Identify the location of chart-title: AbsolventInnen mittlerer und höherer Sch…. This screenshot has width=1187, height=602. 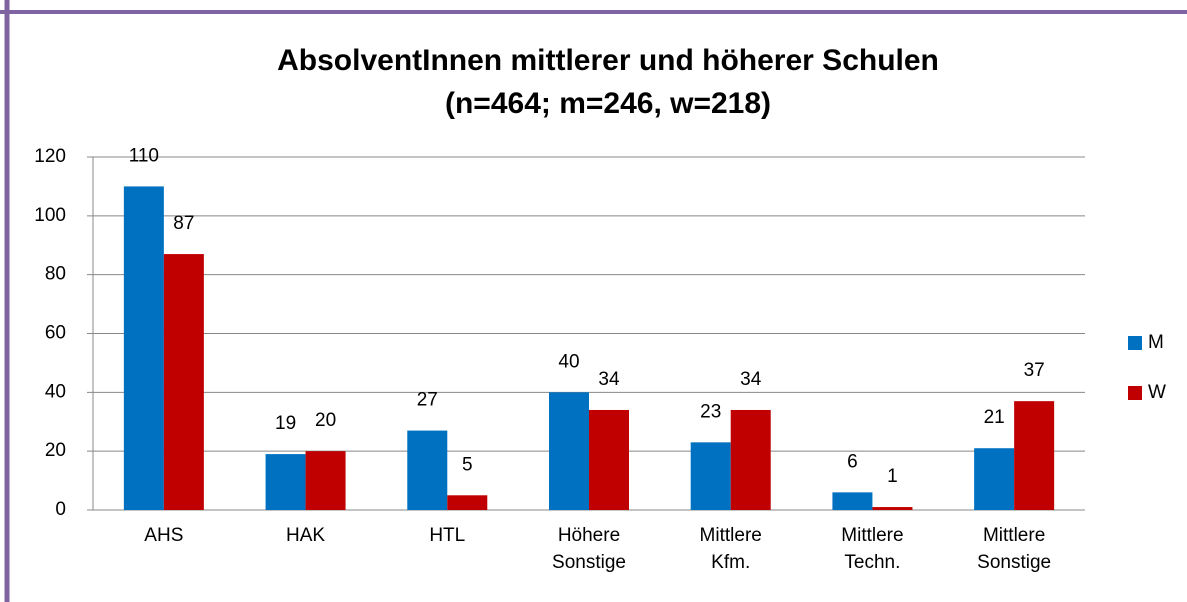
(608, 60).